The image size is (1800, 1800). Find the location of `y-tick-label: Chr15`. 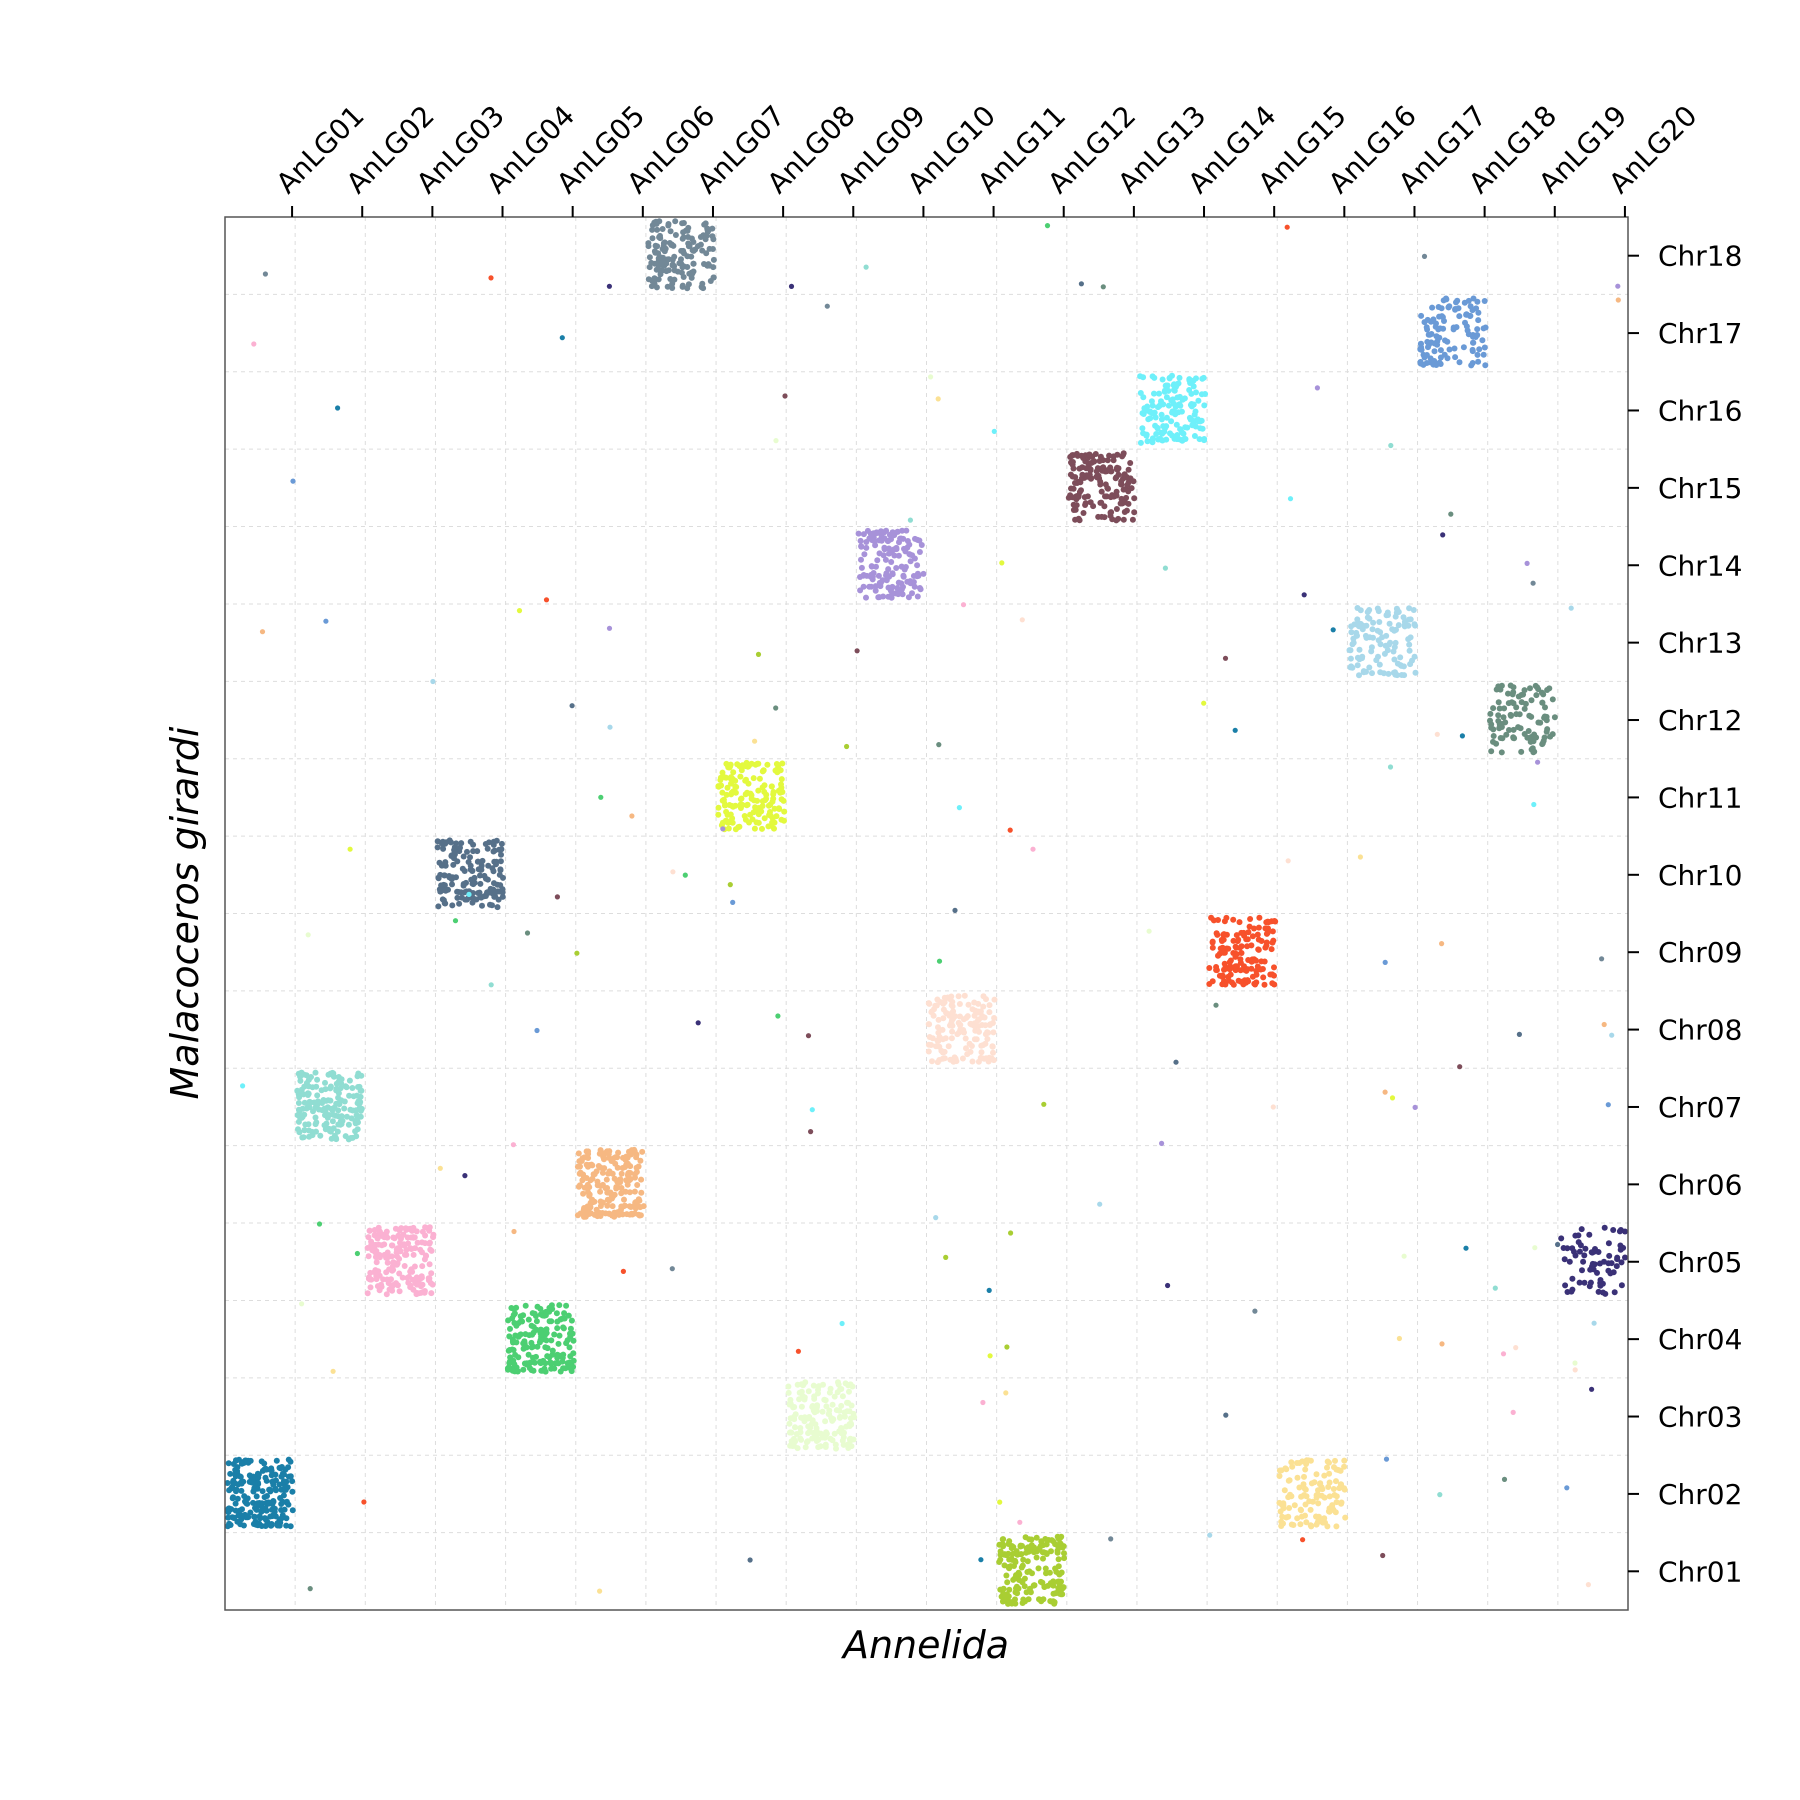

y-tick-label: Chr15 is located at coordinates (1700, 488).